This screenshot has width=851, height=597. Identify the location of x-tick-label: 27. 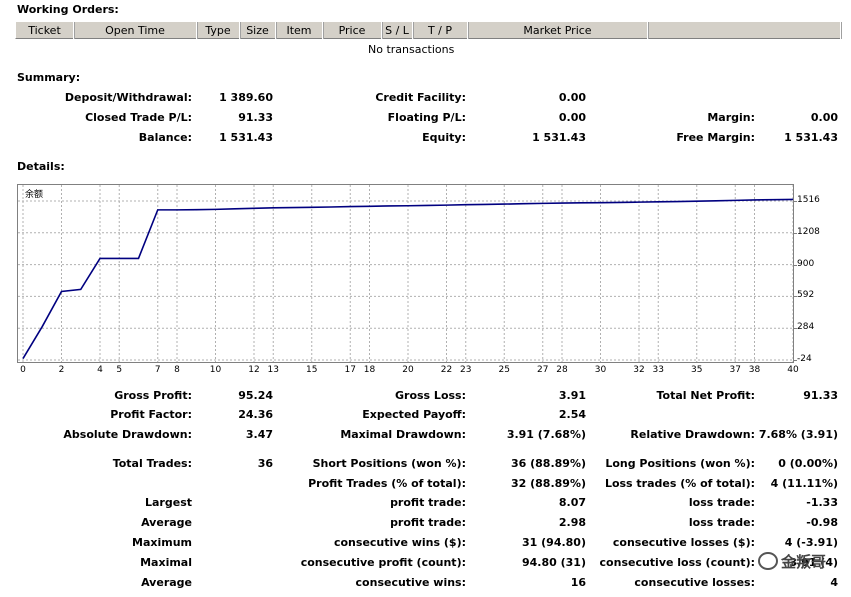
(543, 370).